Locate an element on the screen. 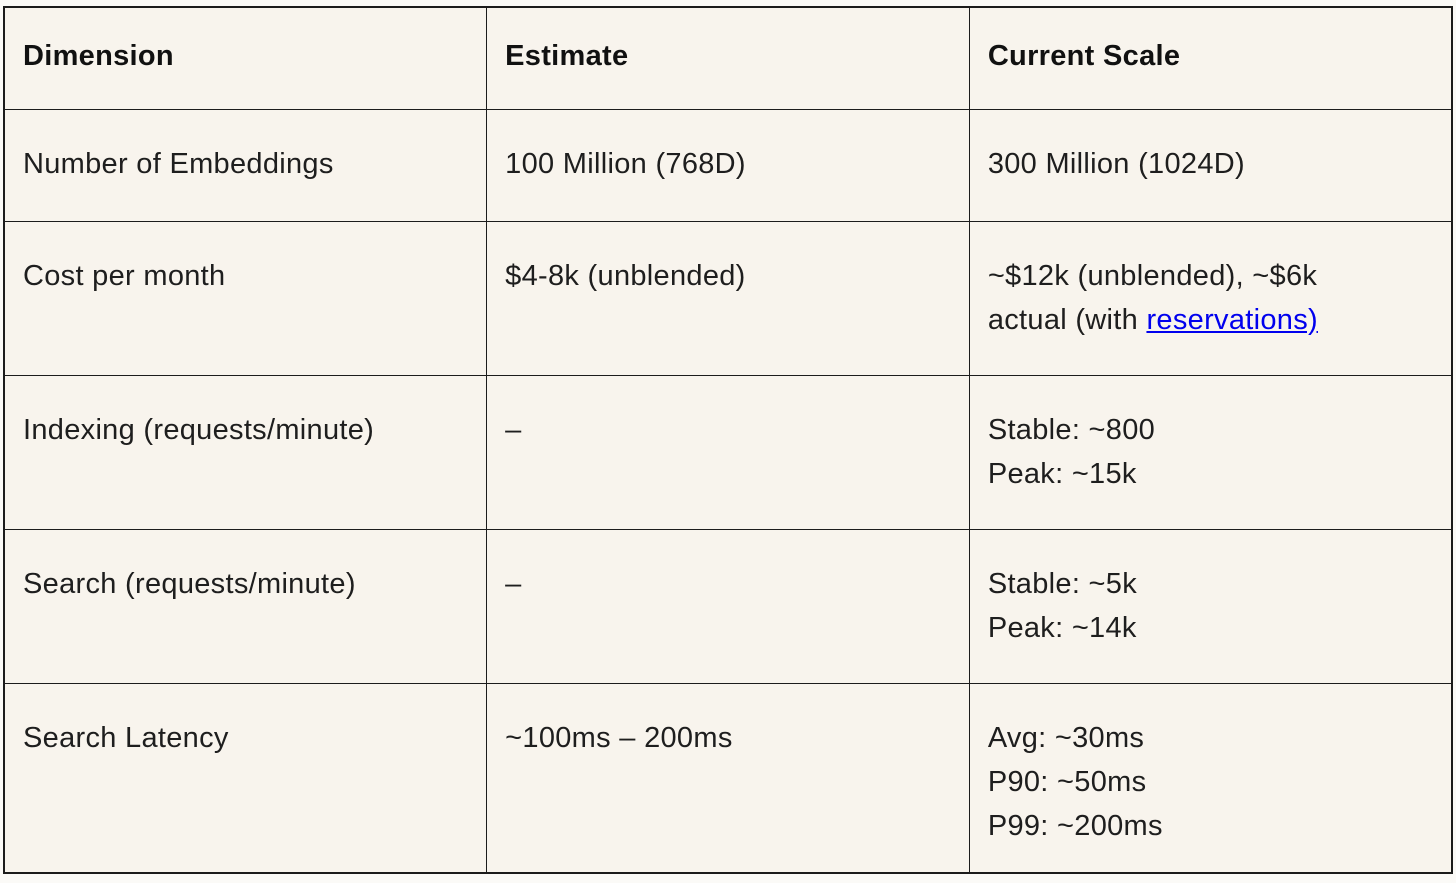 The height and width of the screenshot is (883, 1456). cell-current-scale: Stable: ~800 Peak: ~15k is located at coordinates (1210, 452).